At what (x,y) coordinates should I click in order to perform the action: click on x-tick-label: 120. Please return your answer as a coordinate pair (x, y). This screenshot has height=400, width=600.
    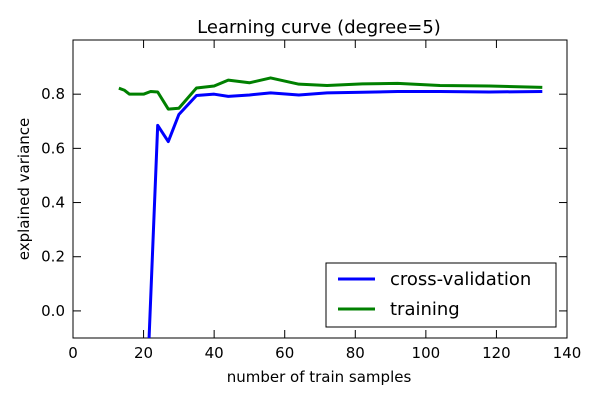
    Looking at the image, I should click on (496, 353).